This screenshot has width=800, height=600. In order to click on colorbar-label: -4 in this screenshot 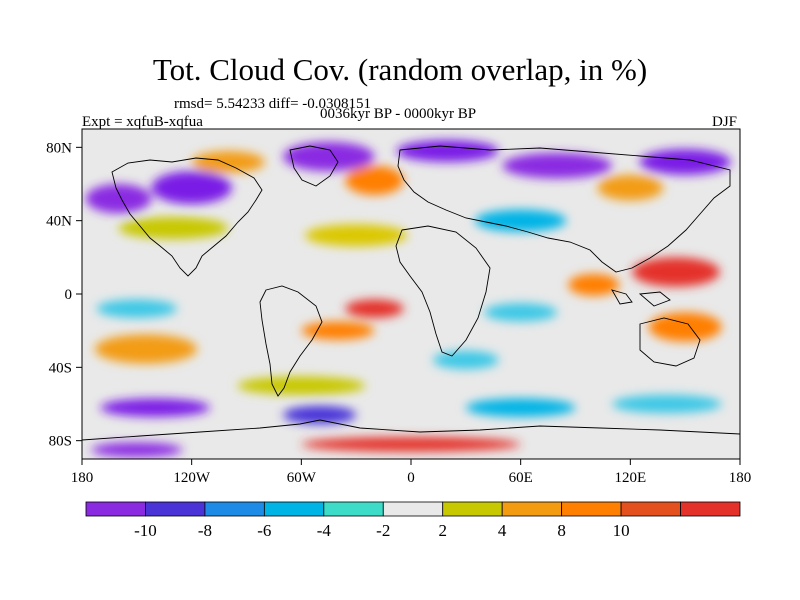, I will do `click(324, 530)`.